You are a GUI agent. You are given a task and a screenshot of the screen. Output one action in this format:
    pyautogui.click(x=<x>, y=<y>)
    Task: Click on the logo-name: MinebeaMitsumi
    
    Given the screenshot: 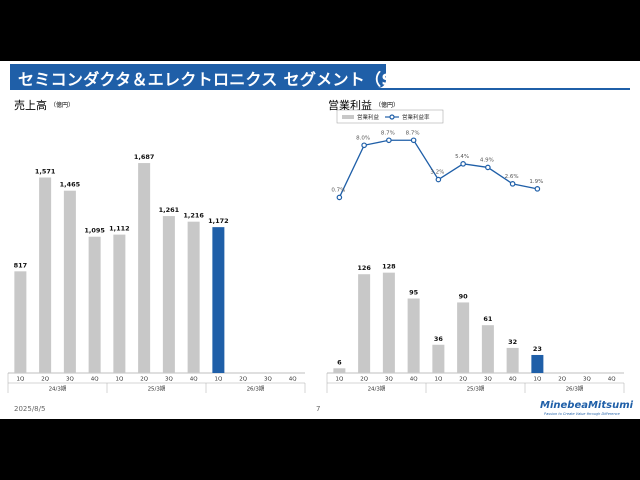 What is the action you would take?
    pyautogui.click(x=587, y=405)
    